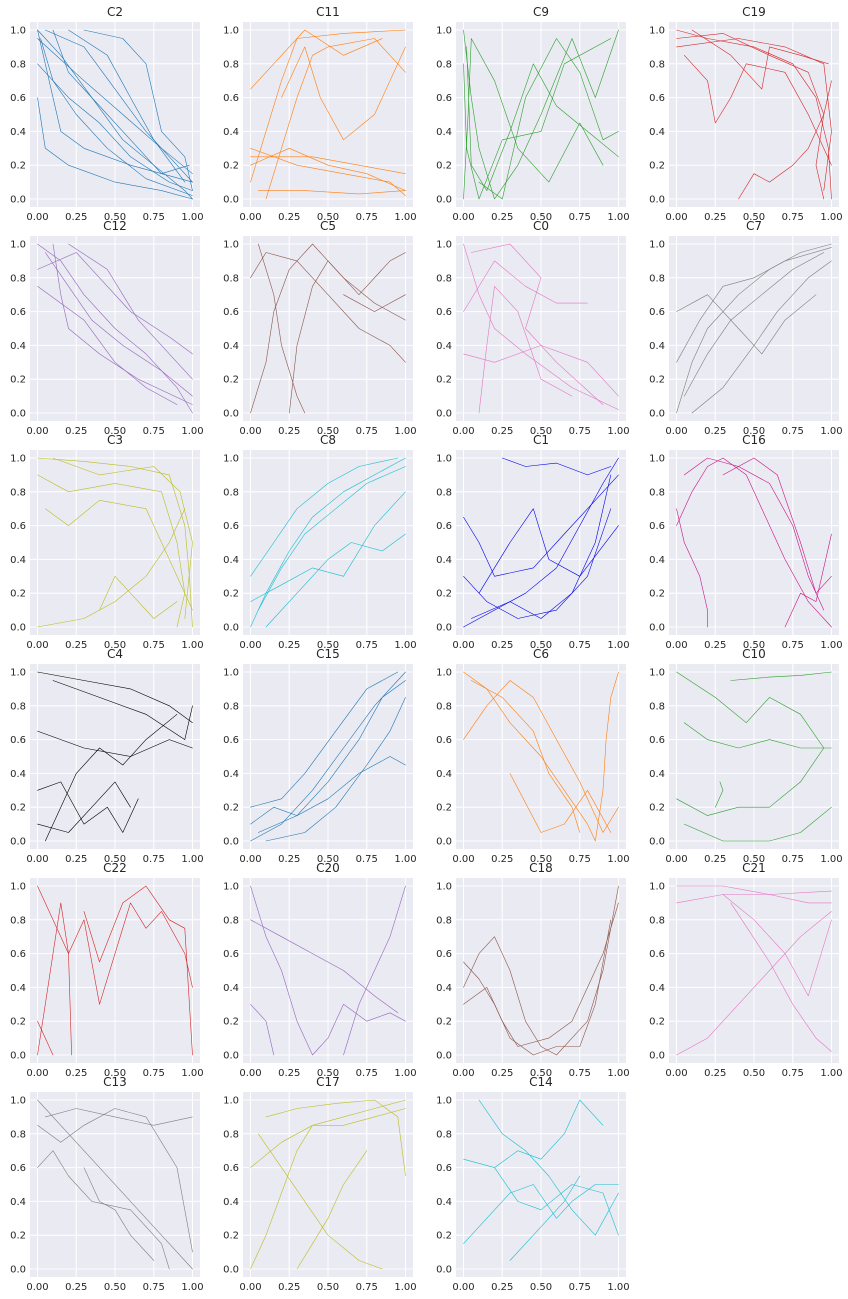  What do you see at coordinates (541, 654) in the screenshot?
I see `panel-title: C6` at bounding box center [541, 654].